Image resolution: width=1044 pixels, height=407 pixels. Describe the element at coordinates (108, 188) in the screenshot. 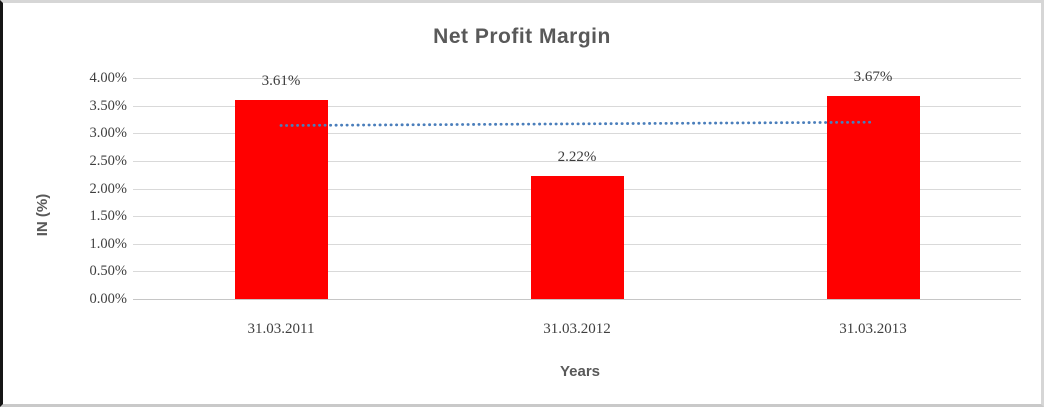

I see `y-tick-label: 2.00%` at that location.